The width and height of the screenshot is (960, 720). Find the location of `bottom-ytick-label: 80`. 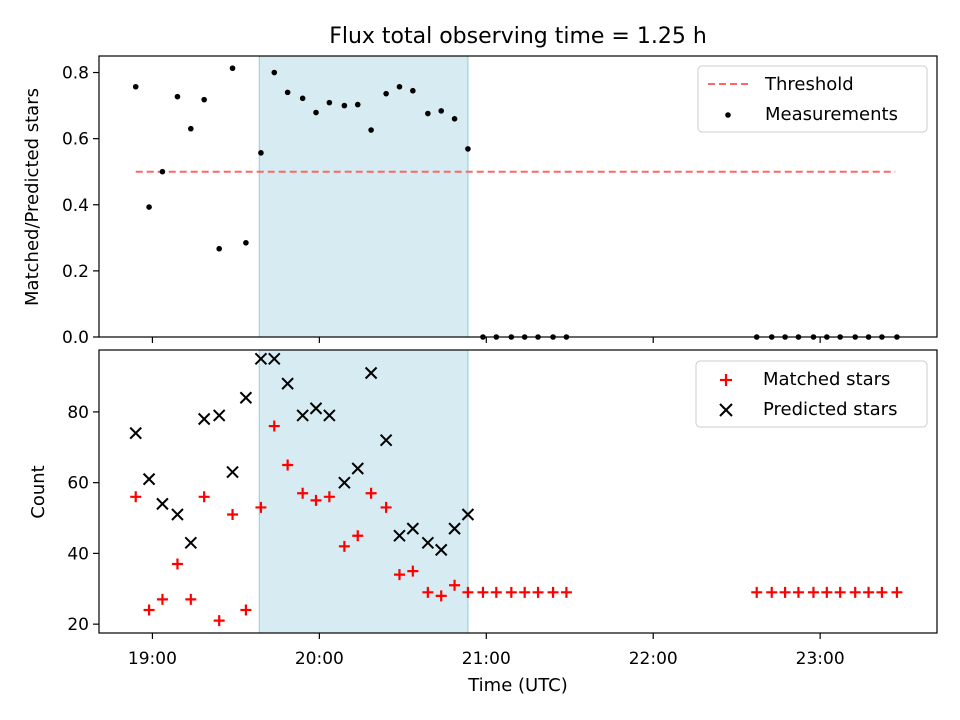

bottom-ytick-label: 80 is located at coordinates (78, 413).